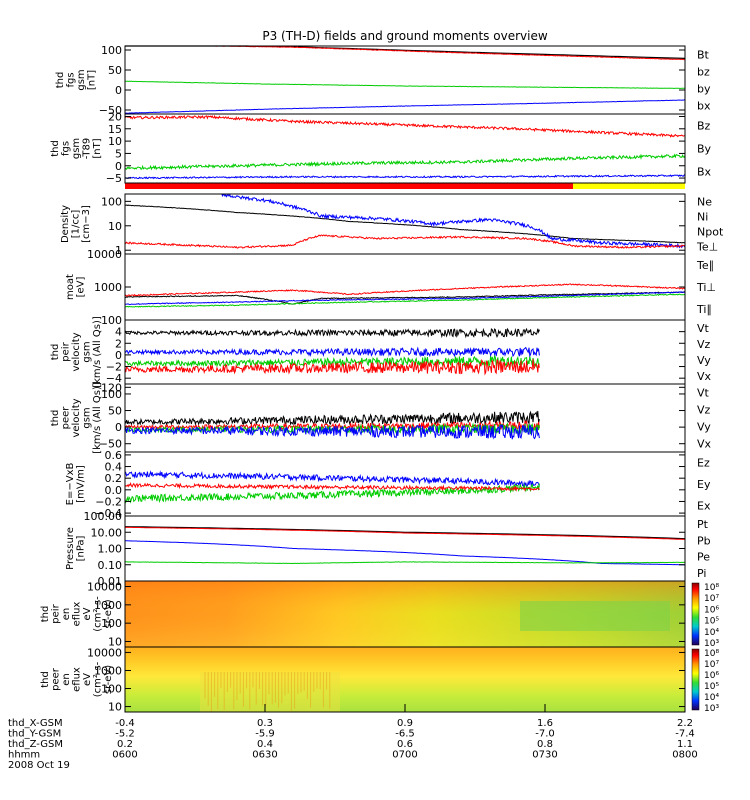  I want to click on panel-density: 100 10 1 Density [1/cc] [cm−3] Ne Ni Npot Te⊥, so click(392, 225).